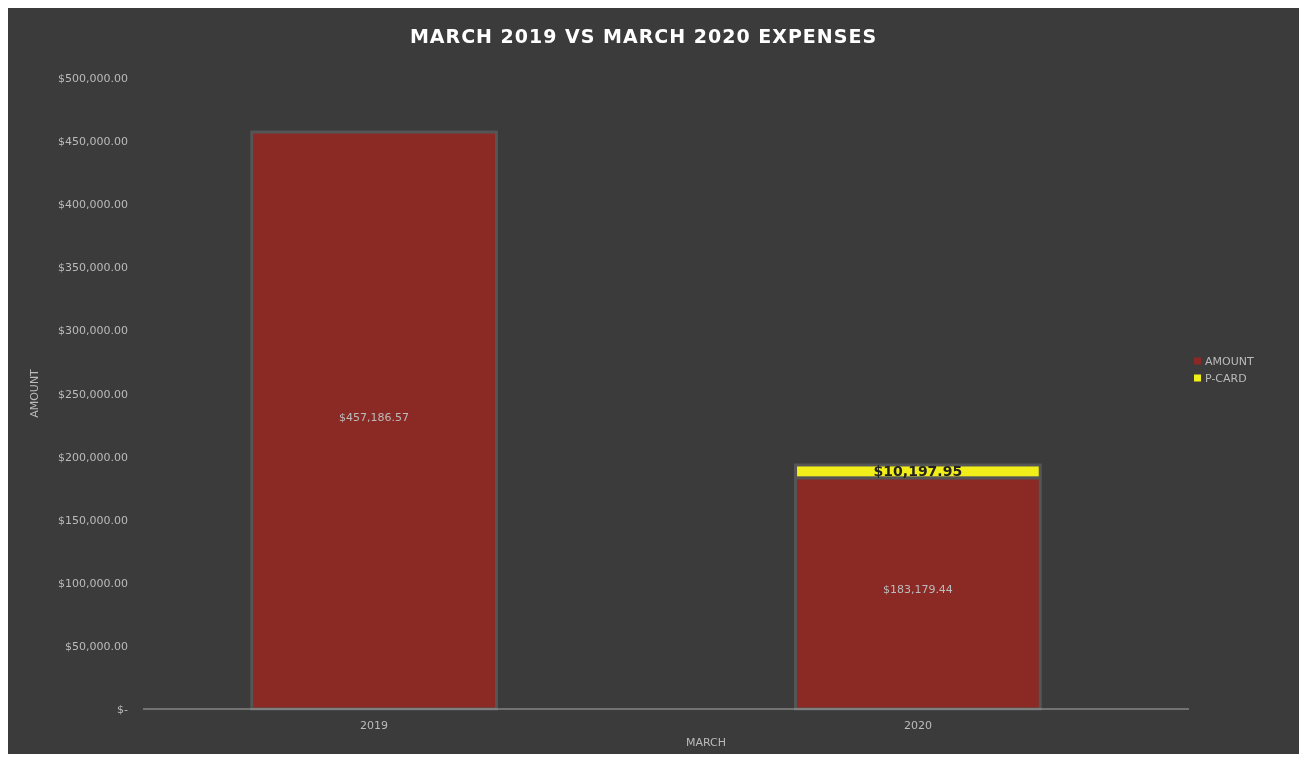 The height and width of the screenshot is (762, 1307). What do you see at coordinates (93, 457) in the screenshot?
I see `y-tick-label: $200,000.00` at bounding box center [93, 457].